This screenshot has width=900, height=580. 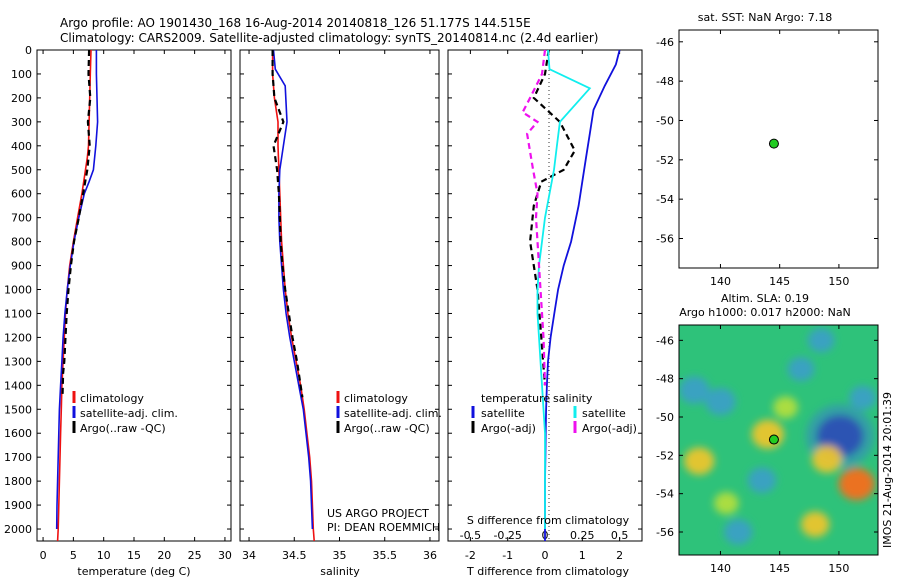 I want to click on x-tick-label: 10, so click(x=104, y=555).